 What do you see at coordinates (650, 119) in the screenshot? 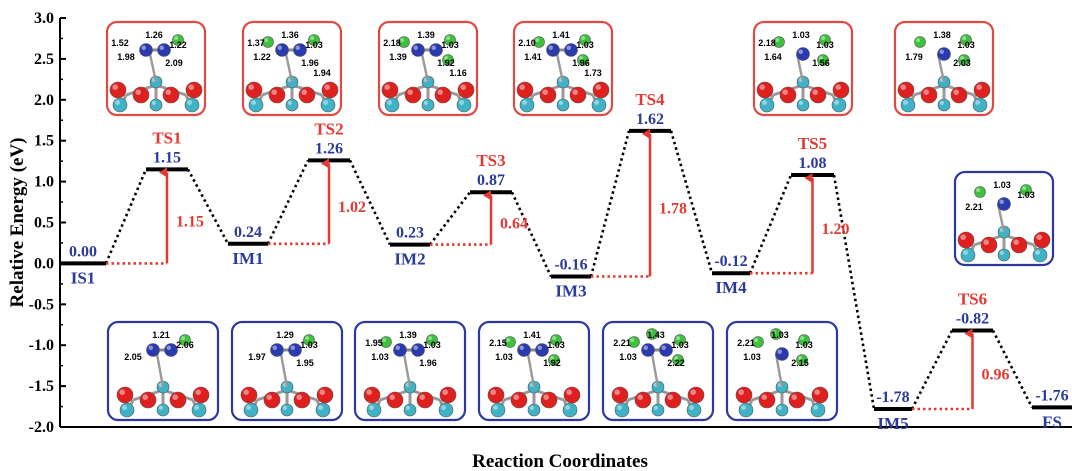
I see `level-value-ts4: 1.62` at bounding box center [650, 119].